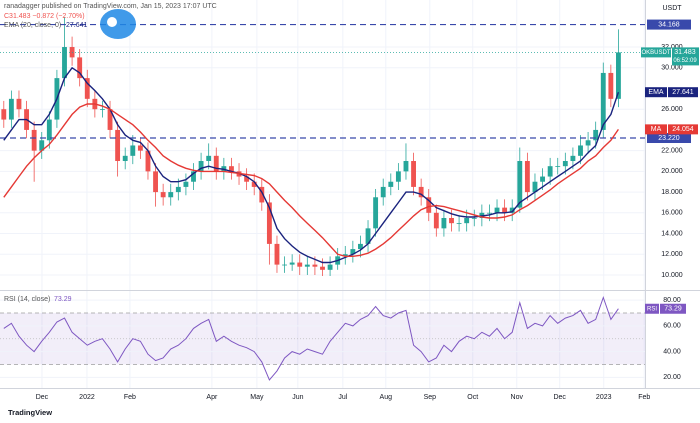  I want to click on y-tick-label: 30.000, so click(672, 68).